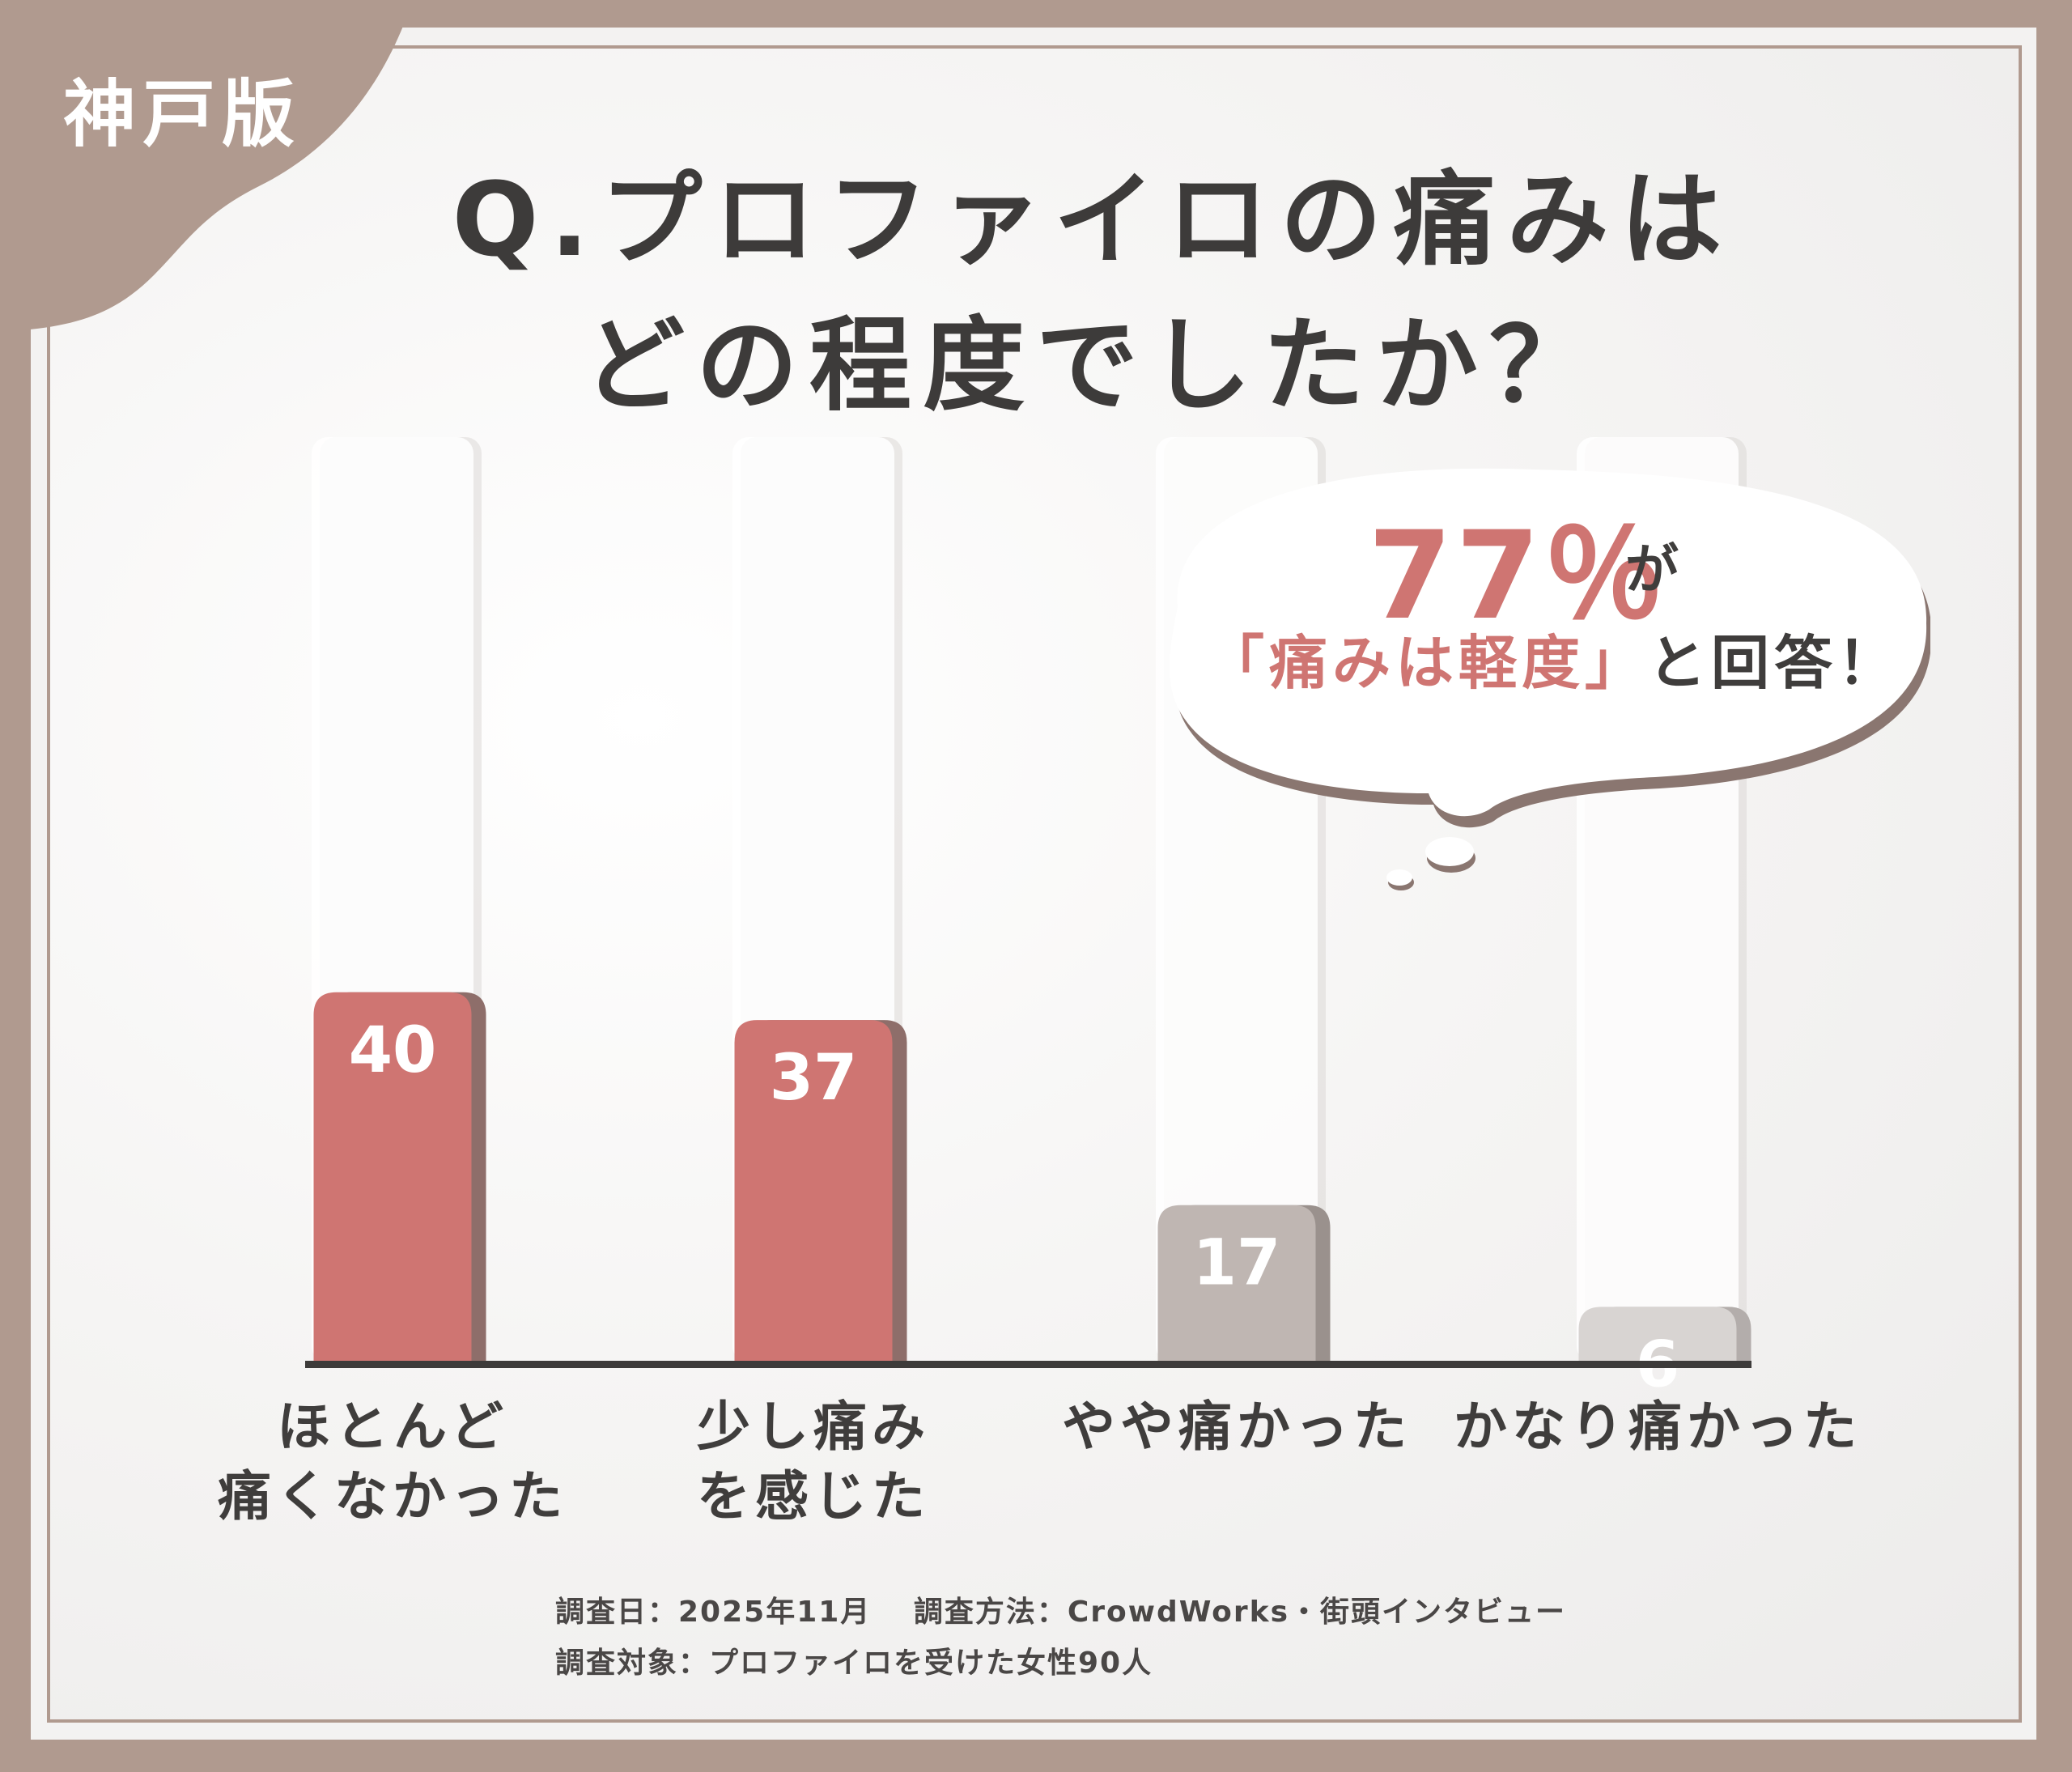 Image resolution: width=2072 pixels, height=1772 pixels. Describe the element at coordinates (814, 1079) in the screenshot. I see `bar-value-label: 37` at that location.